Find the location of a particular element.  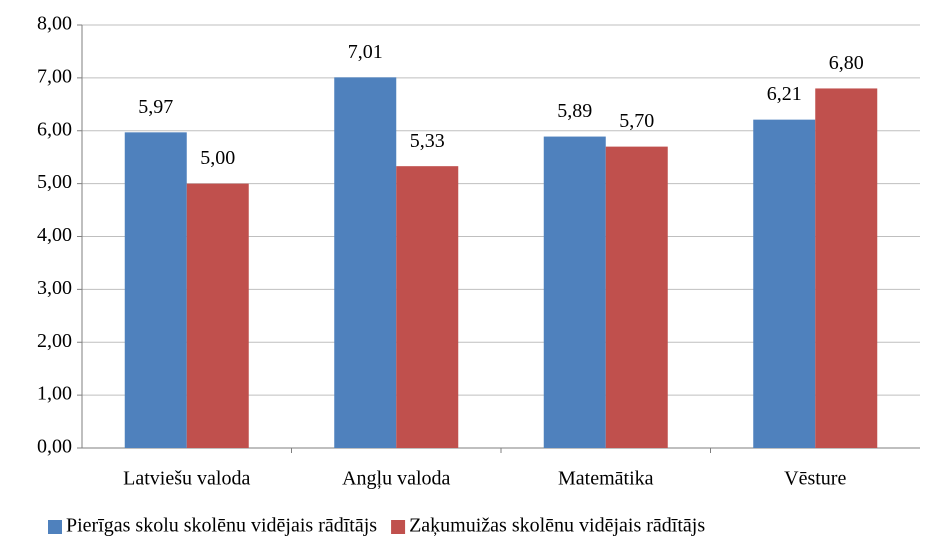

data-label: 7,01 is located at coordinates (365, 52).